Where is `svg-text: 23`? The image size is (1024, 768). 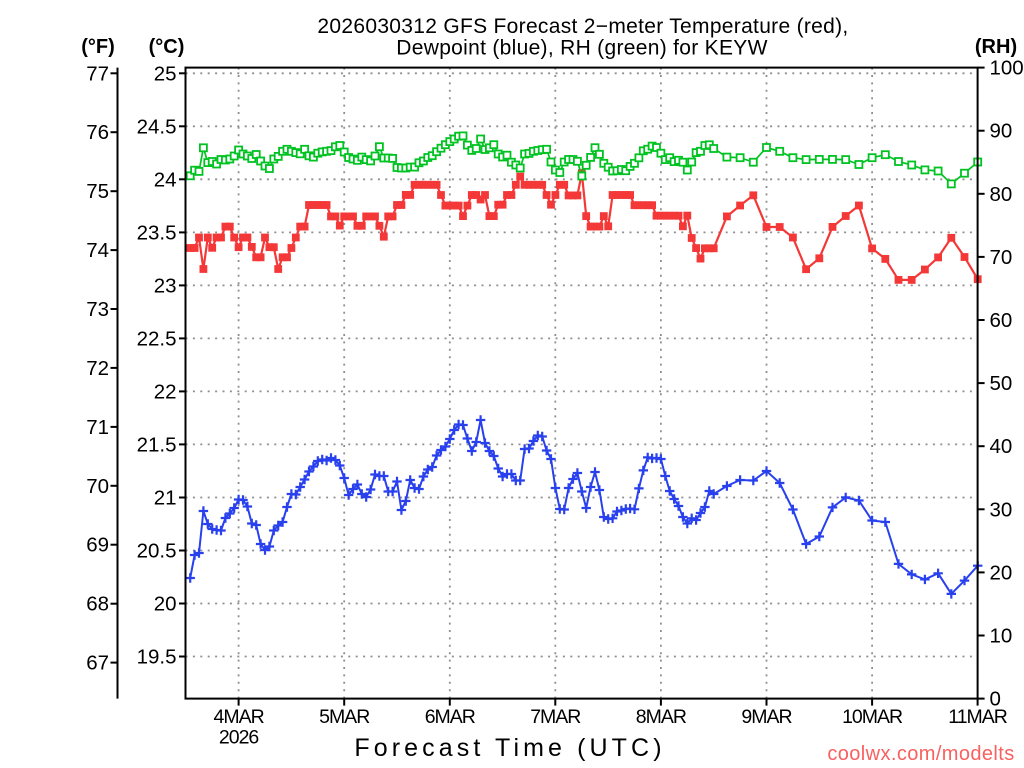 svg-text: 23 is located at coordinates (165, 285).